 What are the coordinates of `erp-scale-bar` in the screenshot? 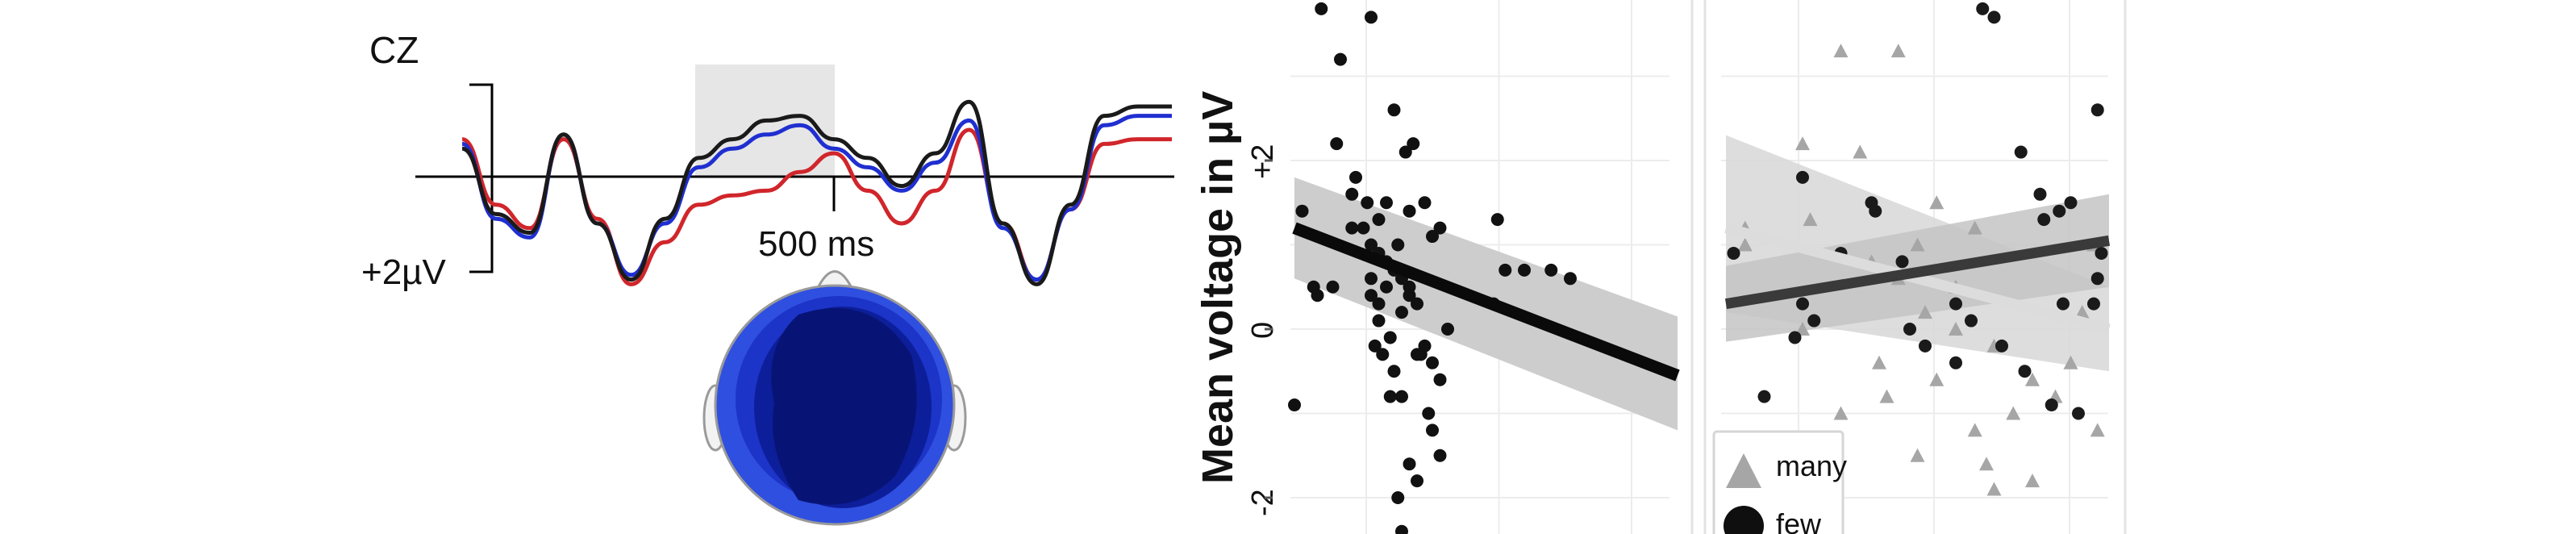 It's located at (481, 178).